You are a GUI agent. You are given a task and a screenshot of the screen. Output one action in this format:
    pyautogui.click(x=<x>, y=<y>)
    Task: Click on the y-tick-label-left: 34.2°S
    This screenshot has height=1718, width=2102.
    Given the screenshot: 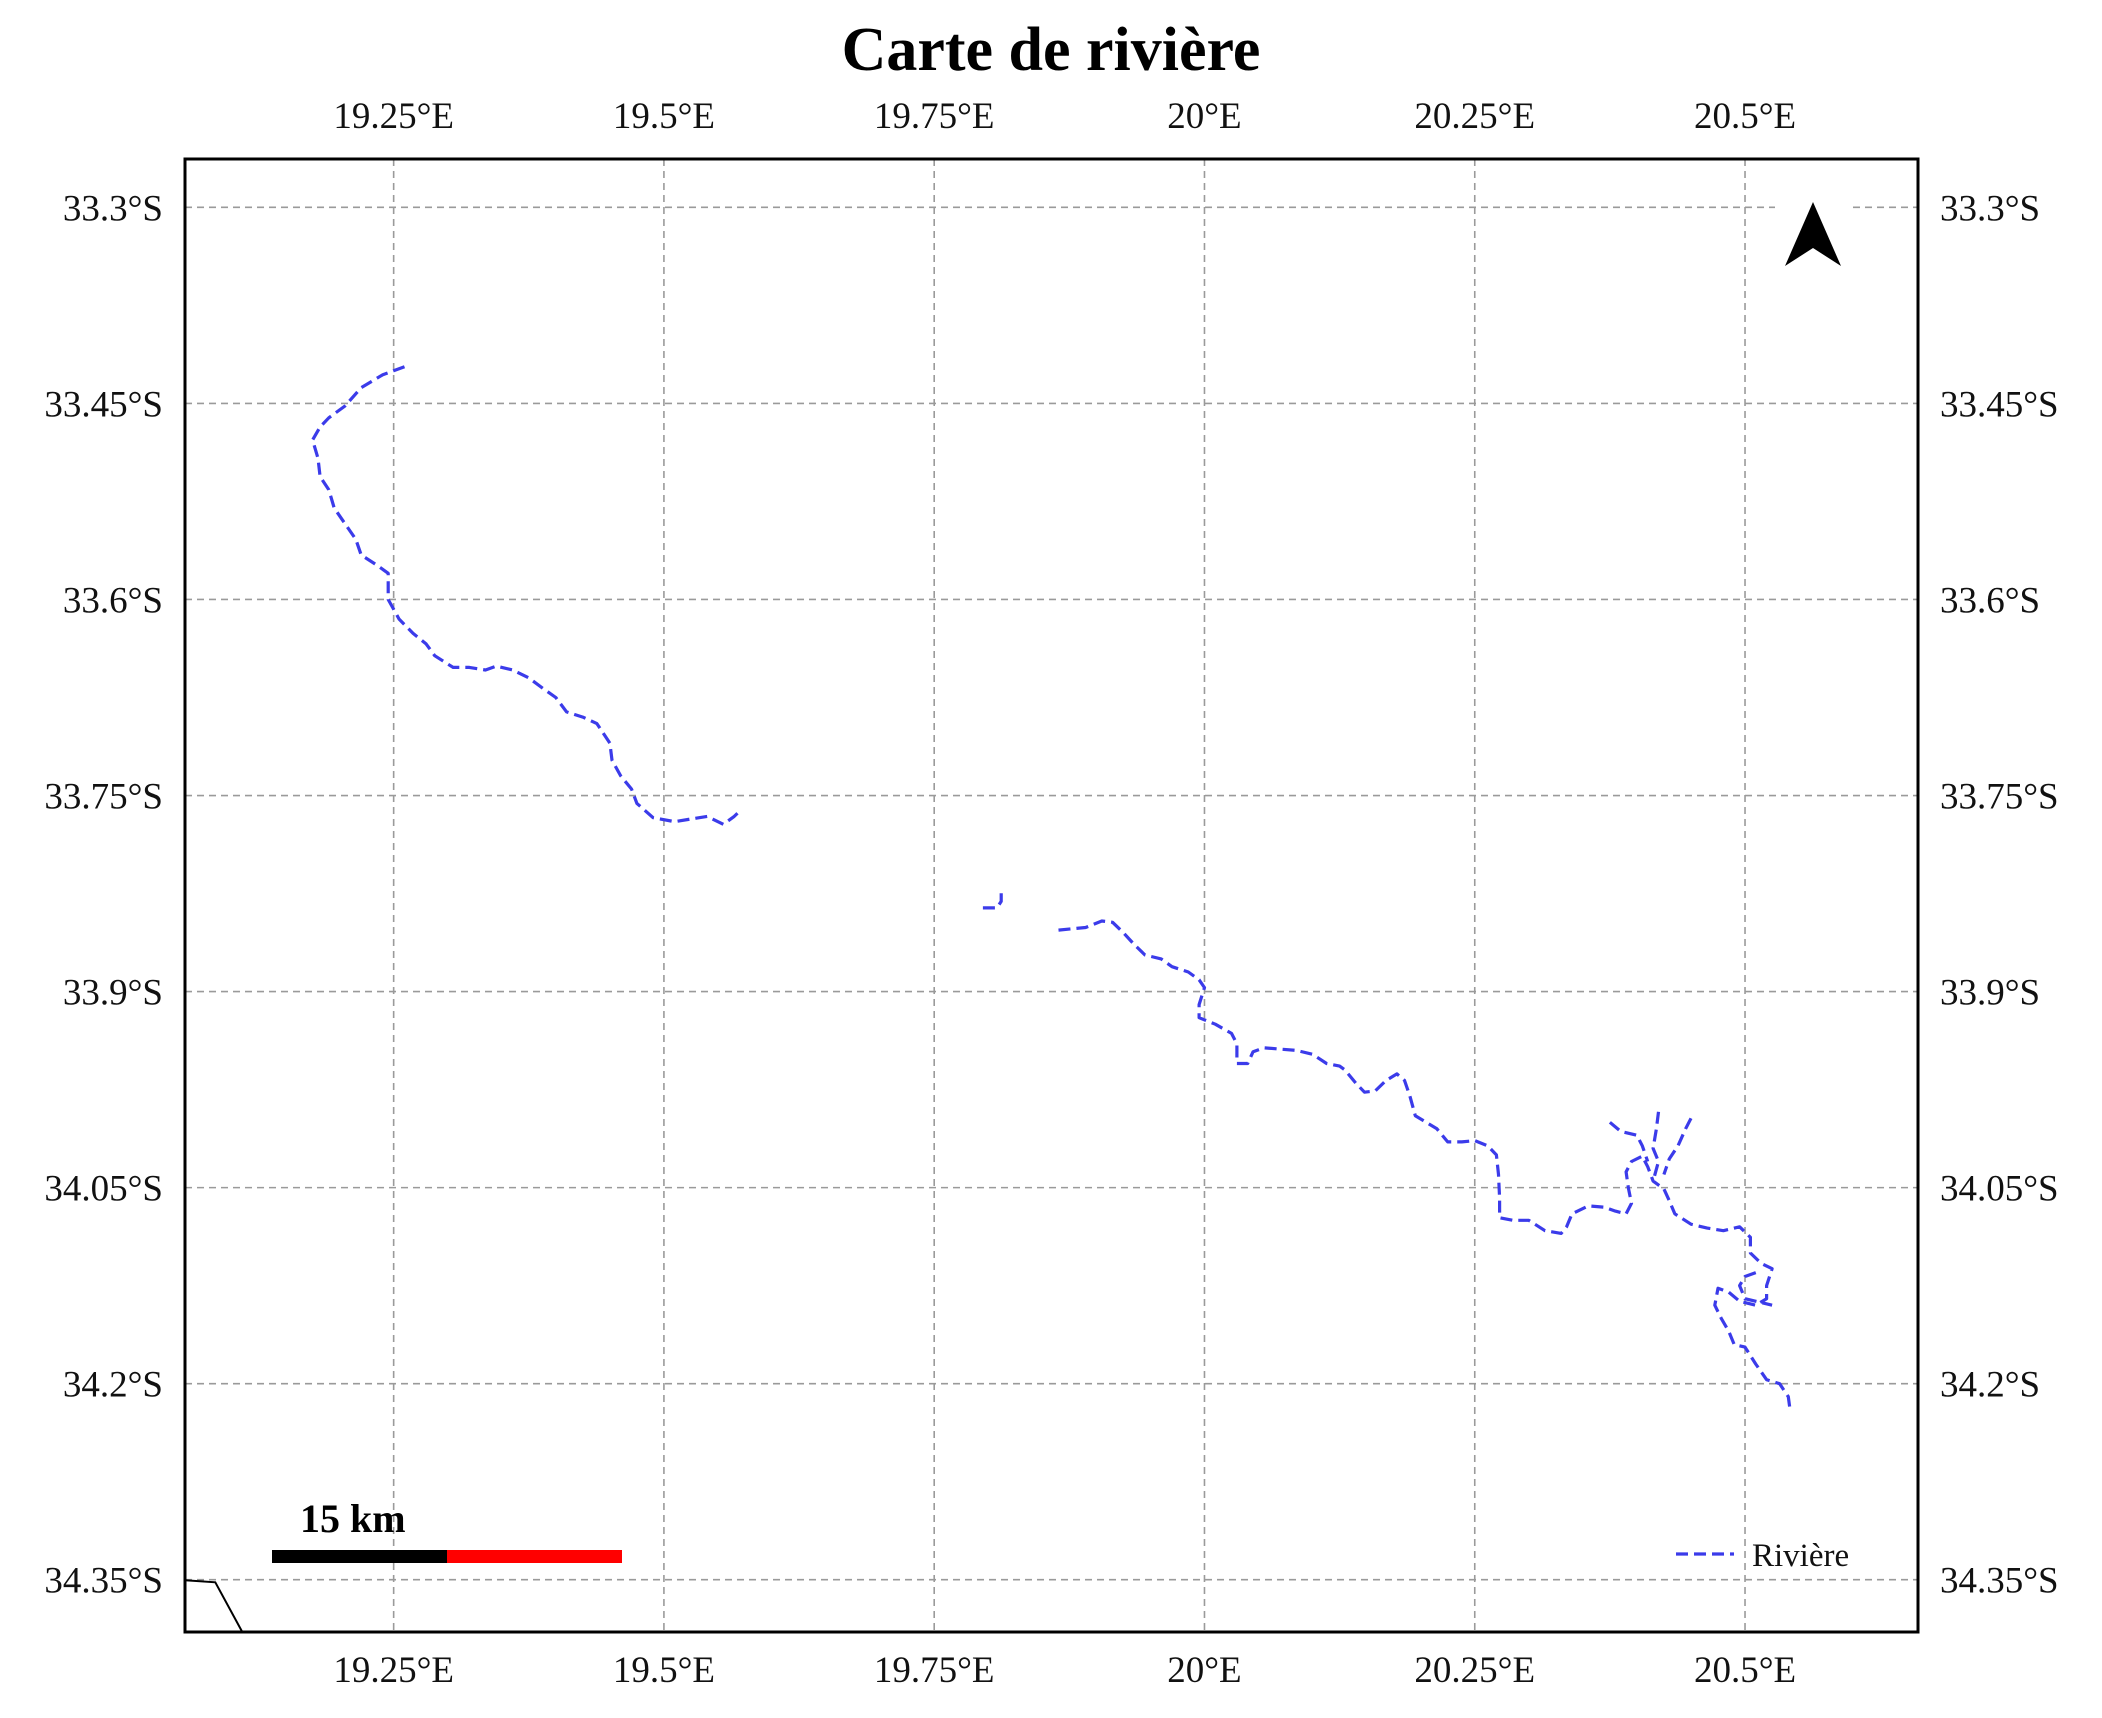 What is the action you would take?
    pyautogui.click(x=113, y=1385)
    